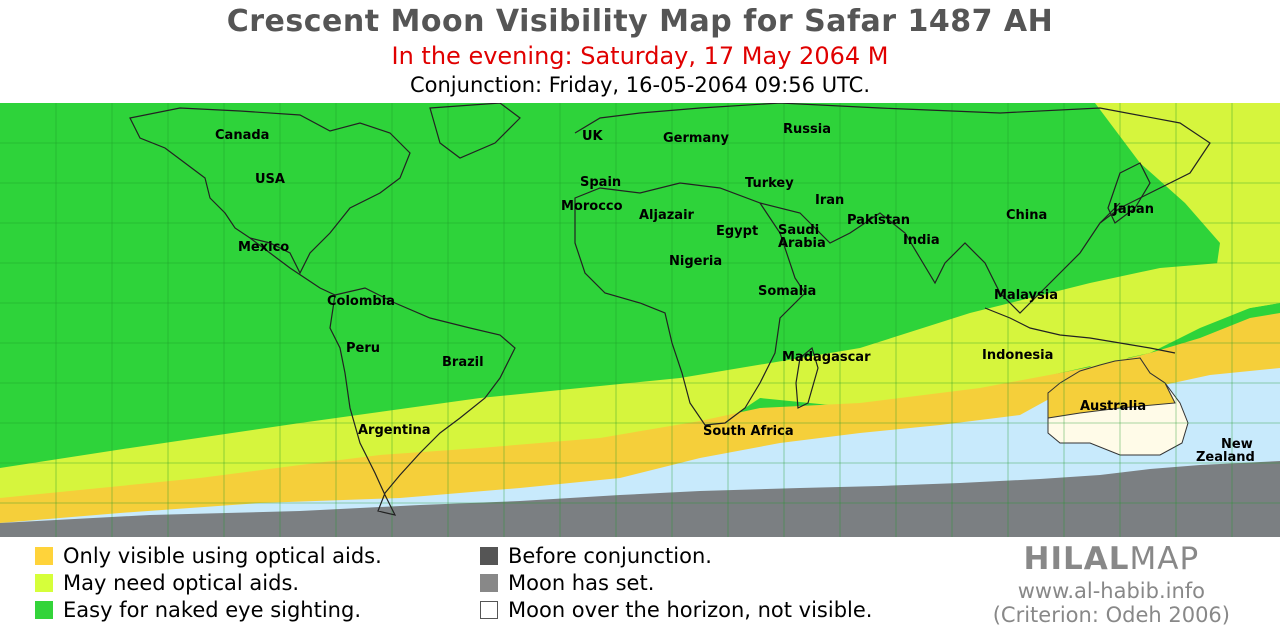 The image size is (1280, 640). I want to click on legend-label: Easy for naked eye sighting., so click(212, 610).